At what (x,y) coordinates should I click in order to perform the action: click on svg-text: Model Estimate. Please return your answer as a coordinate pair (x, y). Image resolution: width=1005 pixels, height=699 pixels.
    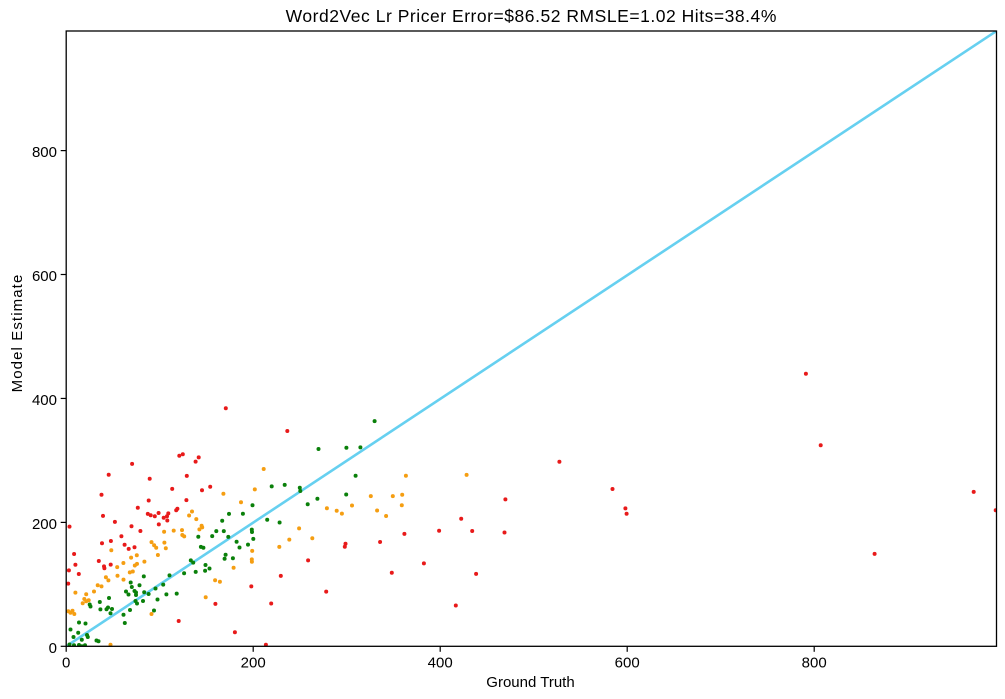
    Looking at the image, I should click on (17, 333).